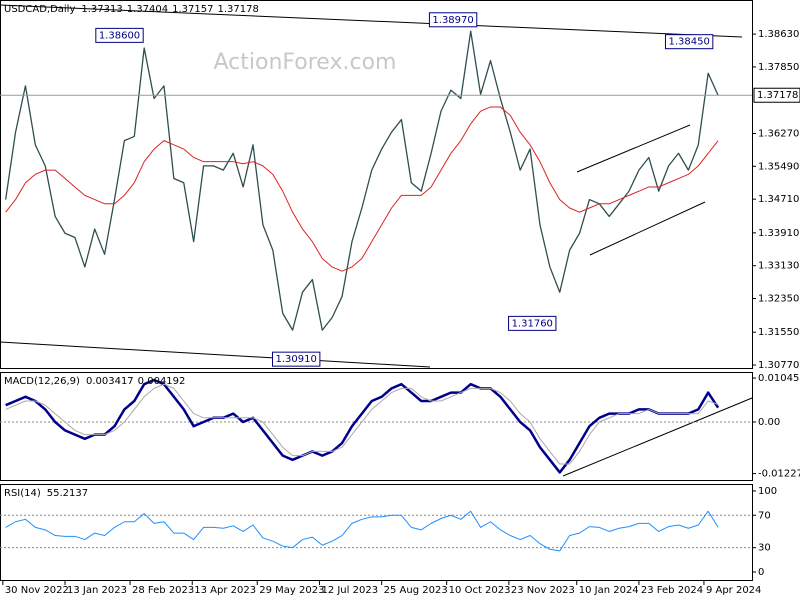 Image resolution: width=800 pixels, height=600 pixels. I want to click on last-price-label: 1.37178, so click(777, 95).